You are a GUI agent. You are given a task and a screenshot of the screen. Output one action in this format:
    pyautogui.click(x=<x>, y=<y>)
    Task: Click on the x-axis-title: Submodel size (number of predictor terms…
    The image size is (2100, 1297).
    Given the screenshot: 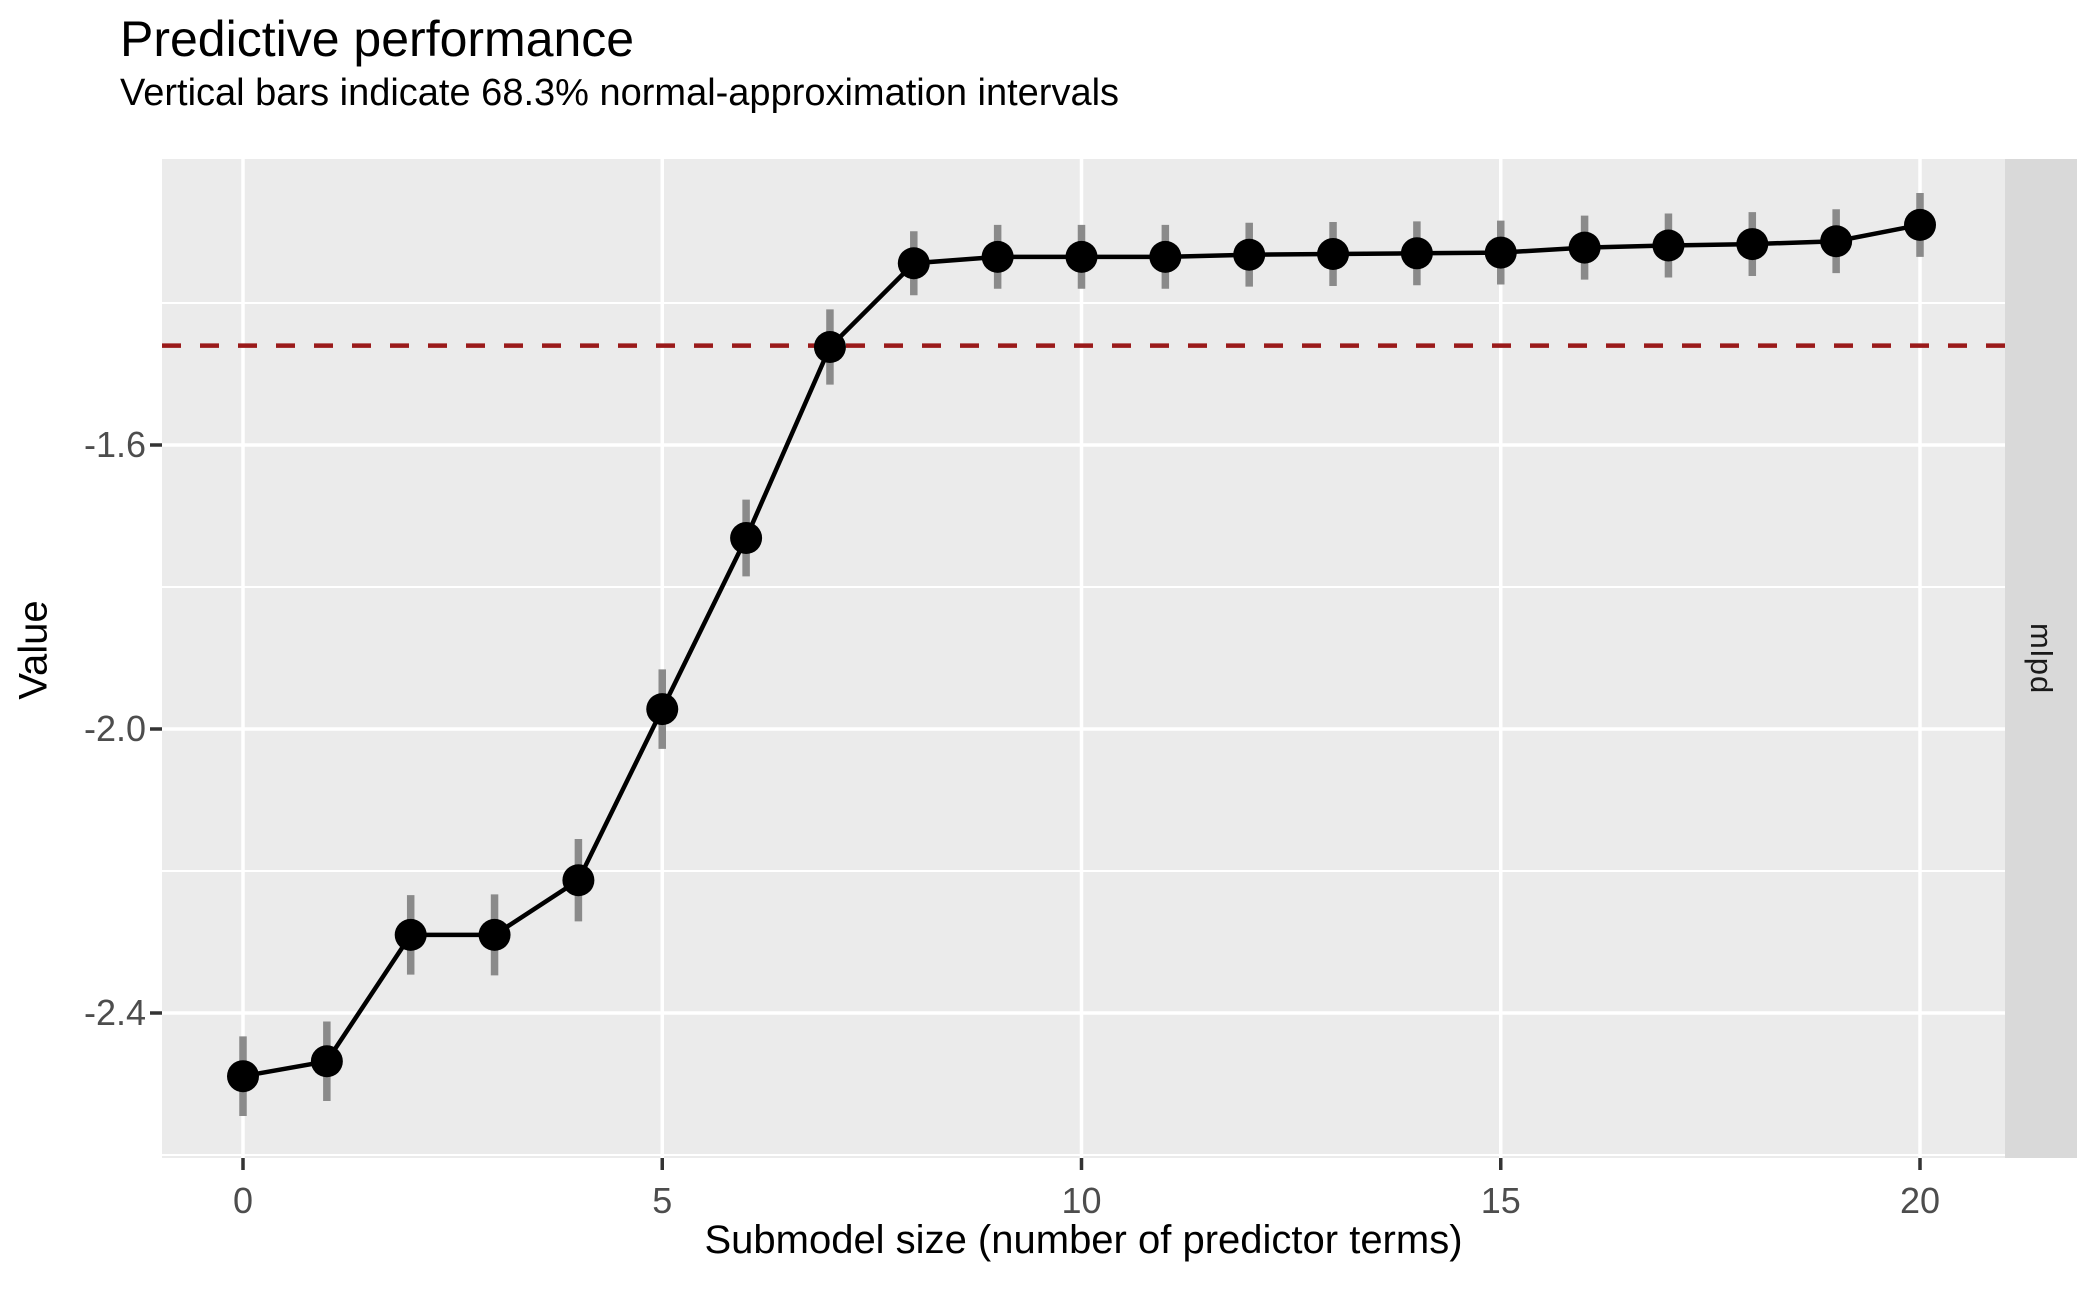 What is the action you would take?
    pyautogui.click(x=1083, y=1240)
    